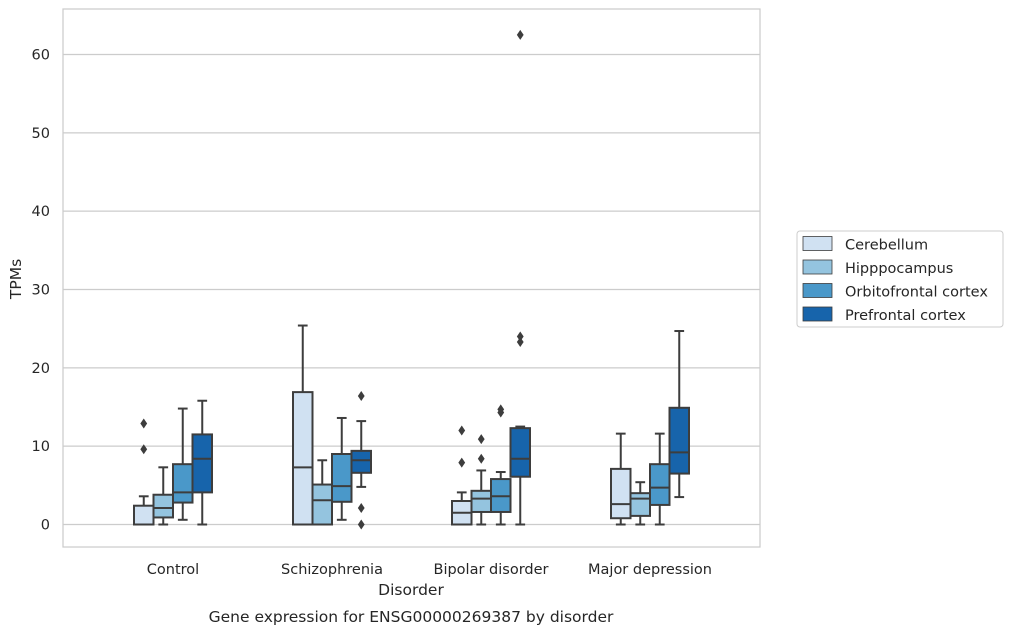  Describe the element at coordinates (905, 316) in the screenshot. I see `legend-label: Prefrontal cortex` at that location.